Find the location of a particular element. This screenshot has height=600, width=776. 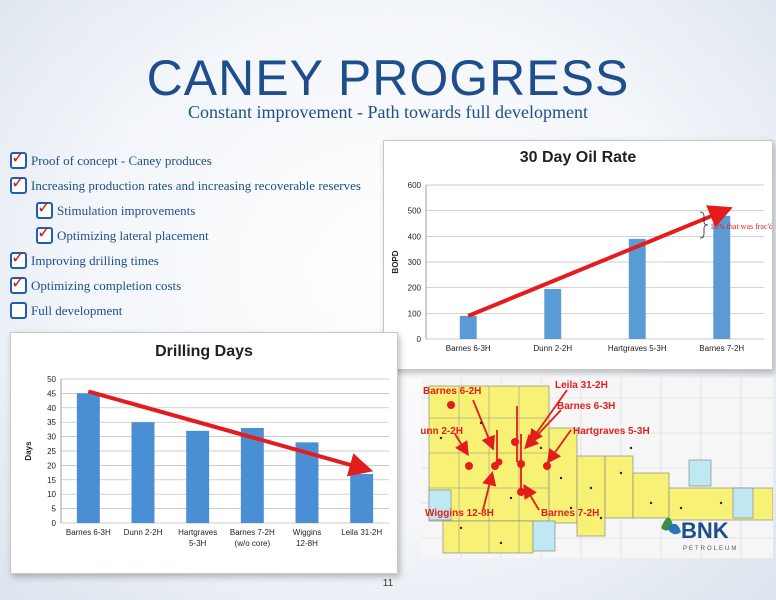

y-tick-label: 200 is located at coordinates (415, 288).